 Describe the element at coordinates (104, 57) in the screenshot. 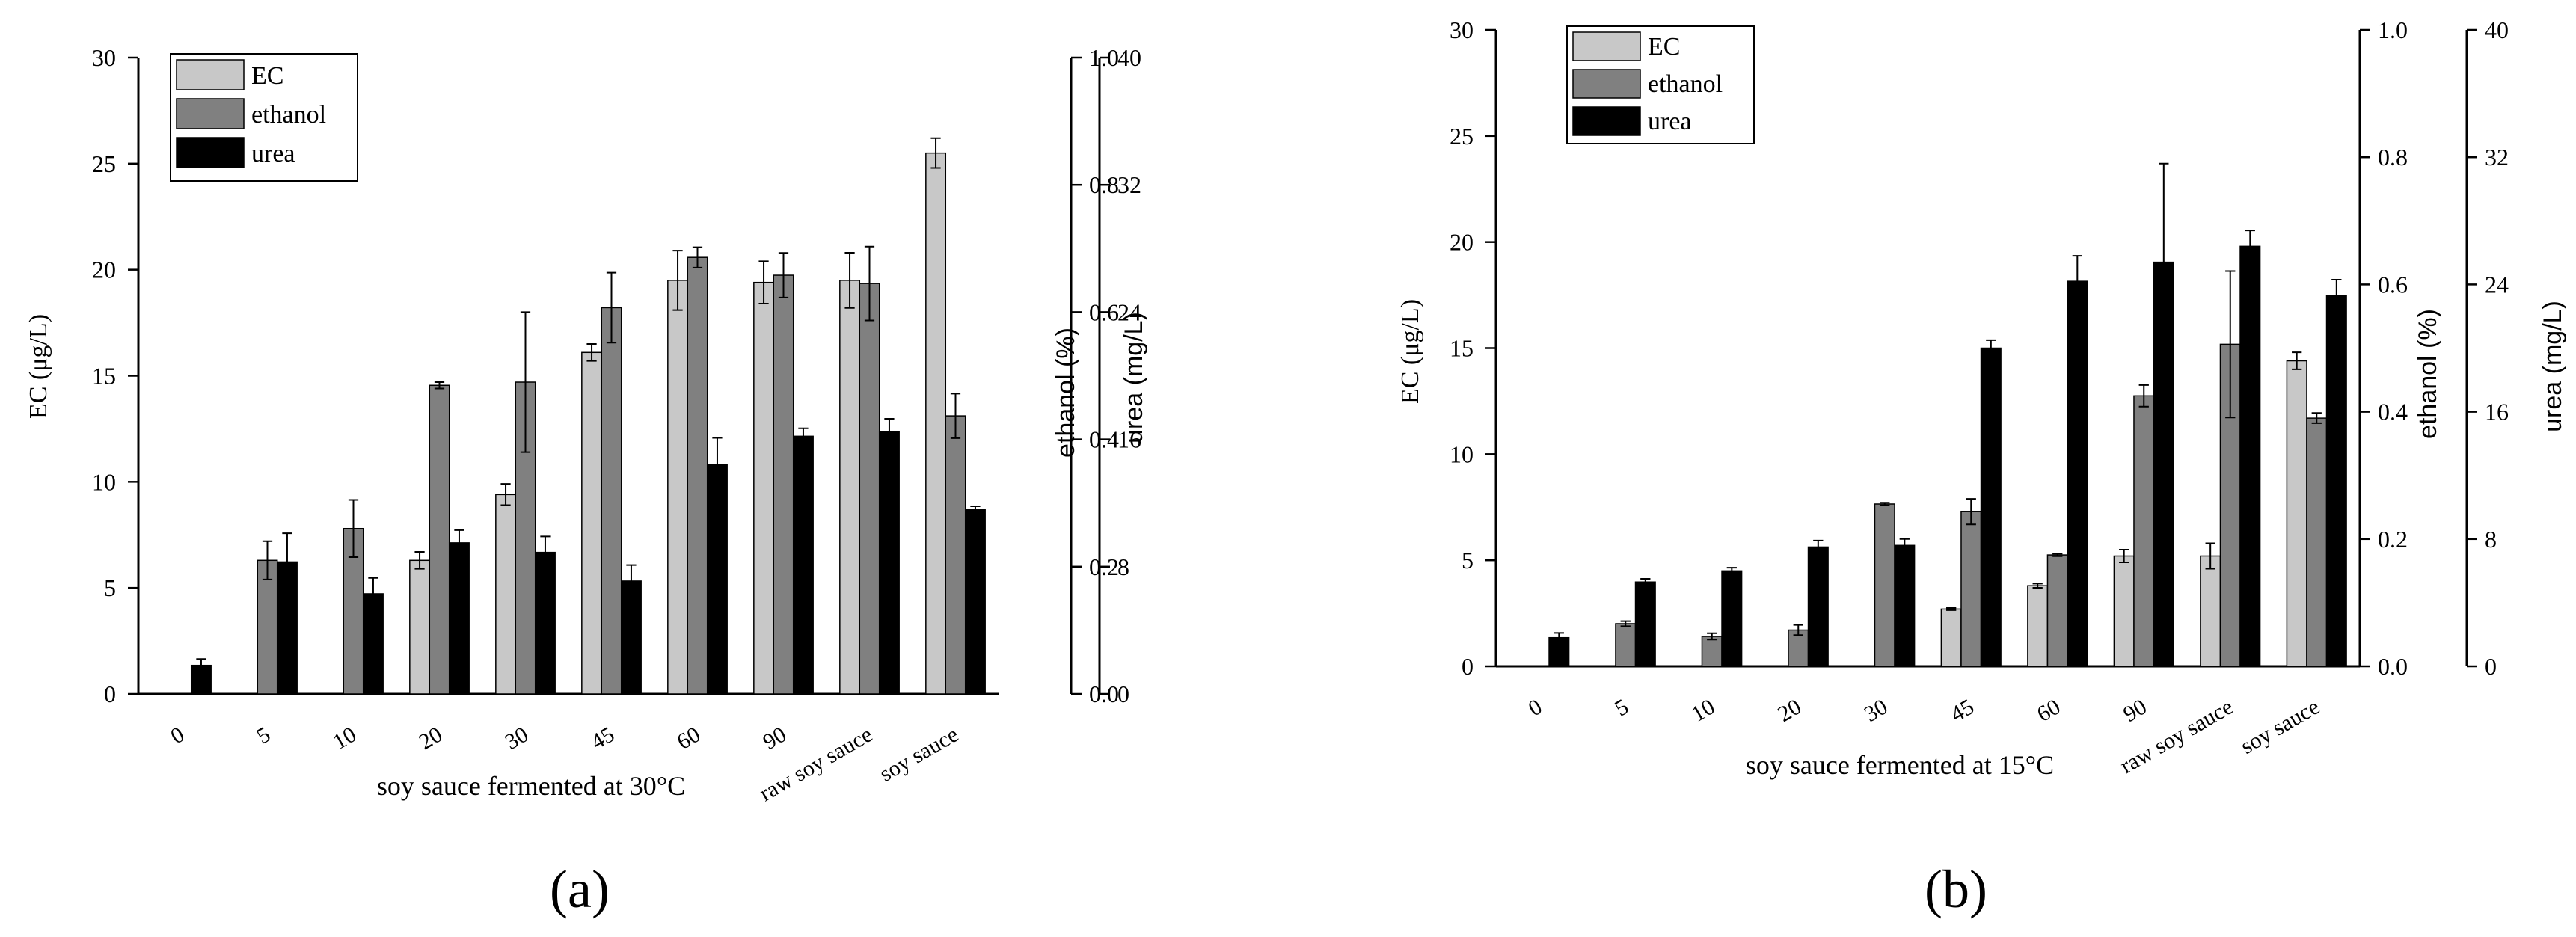

I see `panel-a-ytick-label: 30` at that location.